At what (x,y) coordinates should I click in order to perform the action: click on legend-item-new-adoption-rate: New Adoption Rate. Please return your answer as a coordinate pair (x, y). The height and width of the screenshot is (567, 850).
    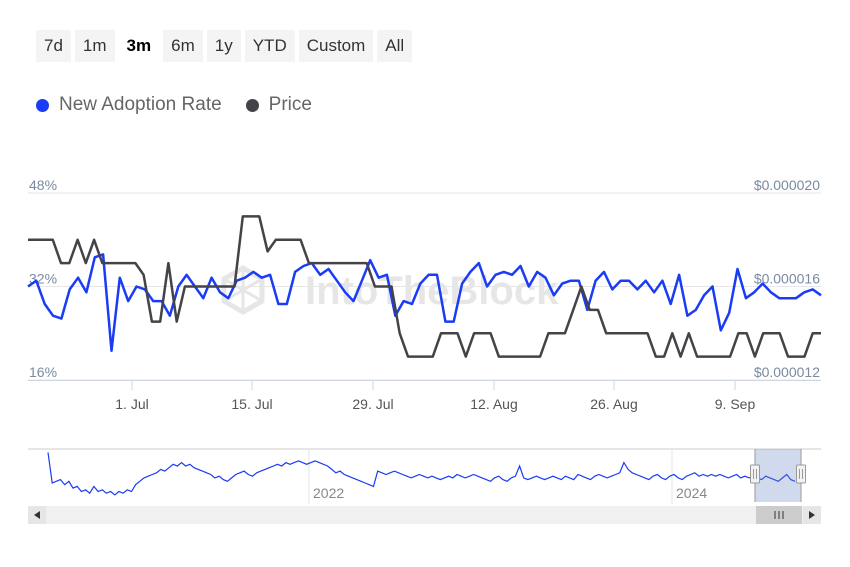
    Looking at the image, I should click on (129, 105).